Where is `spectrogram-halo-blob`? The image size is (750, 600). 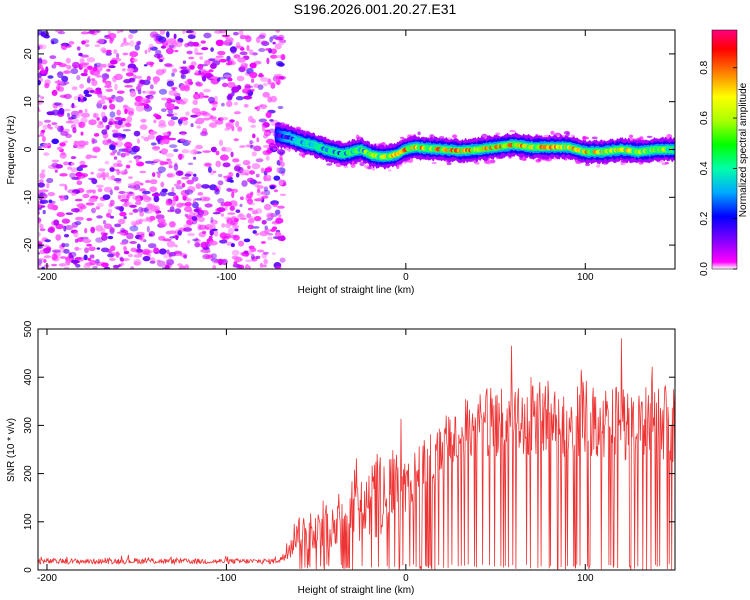
spectrogram-halo-blob is located at coordinates (477, 163).